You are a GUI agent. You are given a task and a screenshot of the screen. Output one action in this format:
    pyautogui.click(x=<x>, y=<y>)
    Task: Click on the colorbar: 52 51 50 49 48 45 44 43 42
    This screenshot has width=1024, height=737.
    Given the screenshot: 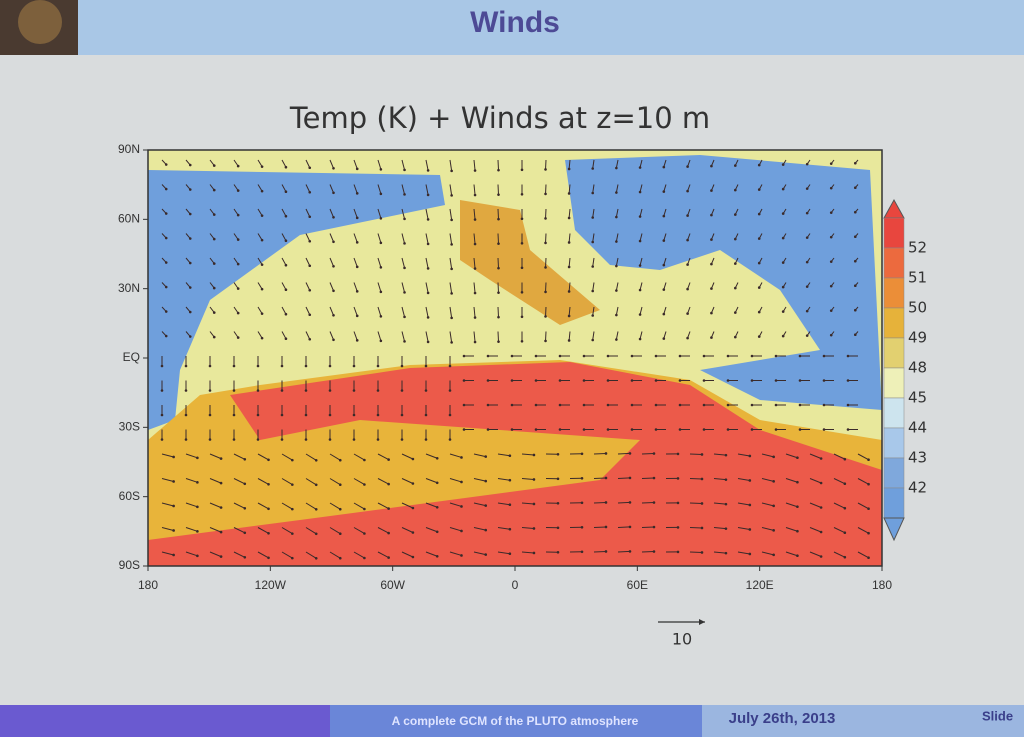 What is the action you would take?
    pyautogui.click(x=905, y=370)
    